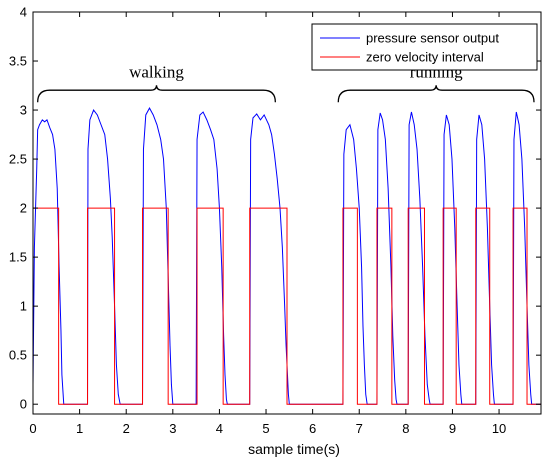 This screenshot has width=550, height=461. What do you see at coordinates (23, 306) in the screenshot?
I see `y-tick-label: 1` at bounding box center [23, 306].